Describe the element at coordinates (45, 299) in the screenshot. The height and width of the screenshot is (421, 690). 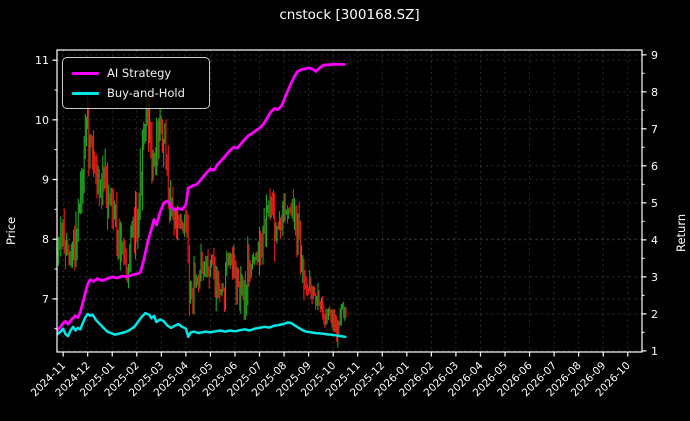
I see `price-tick-label: 7` at that location.